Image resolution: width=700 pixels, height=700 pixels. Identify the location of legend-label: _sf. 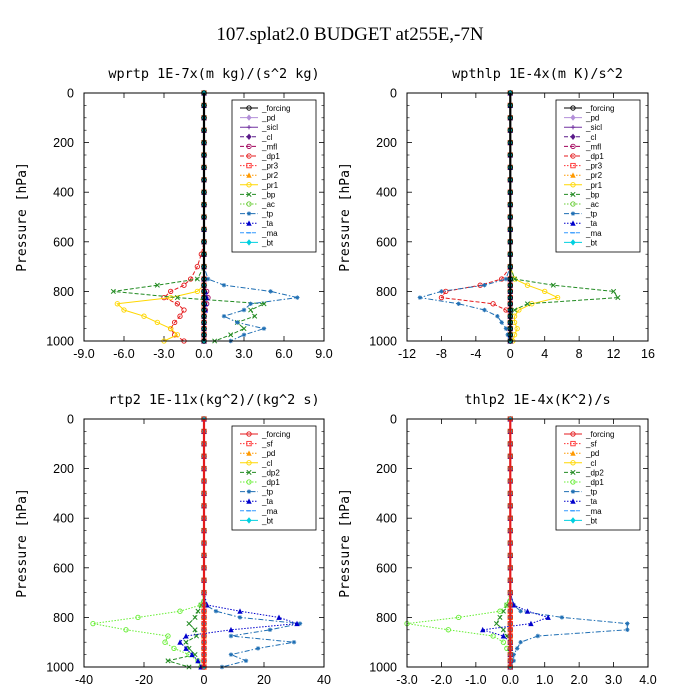
(267, 444).